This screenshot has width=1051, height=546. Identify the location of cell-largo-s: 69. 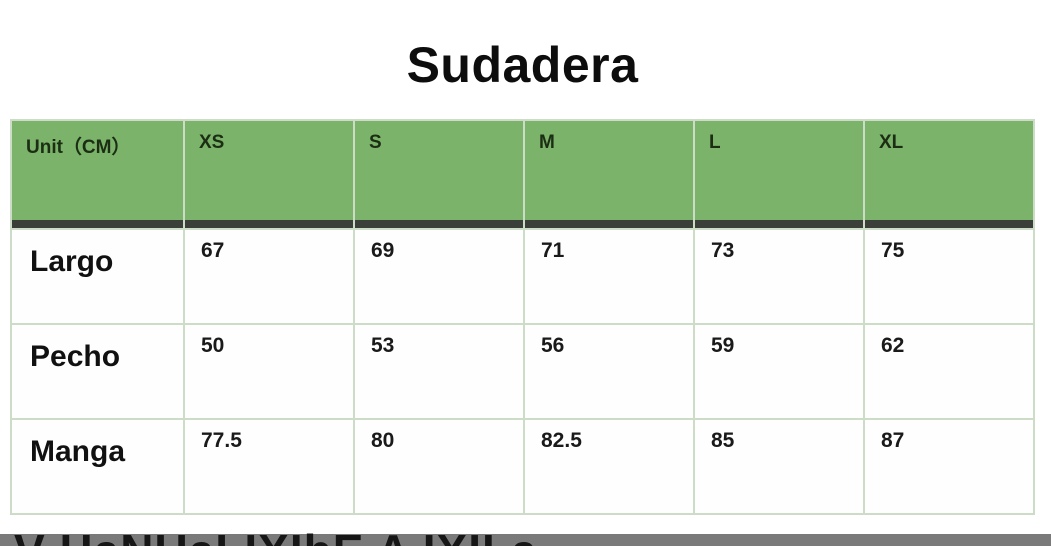
(439, 276).